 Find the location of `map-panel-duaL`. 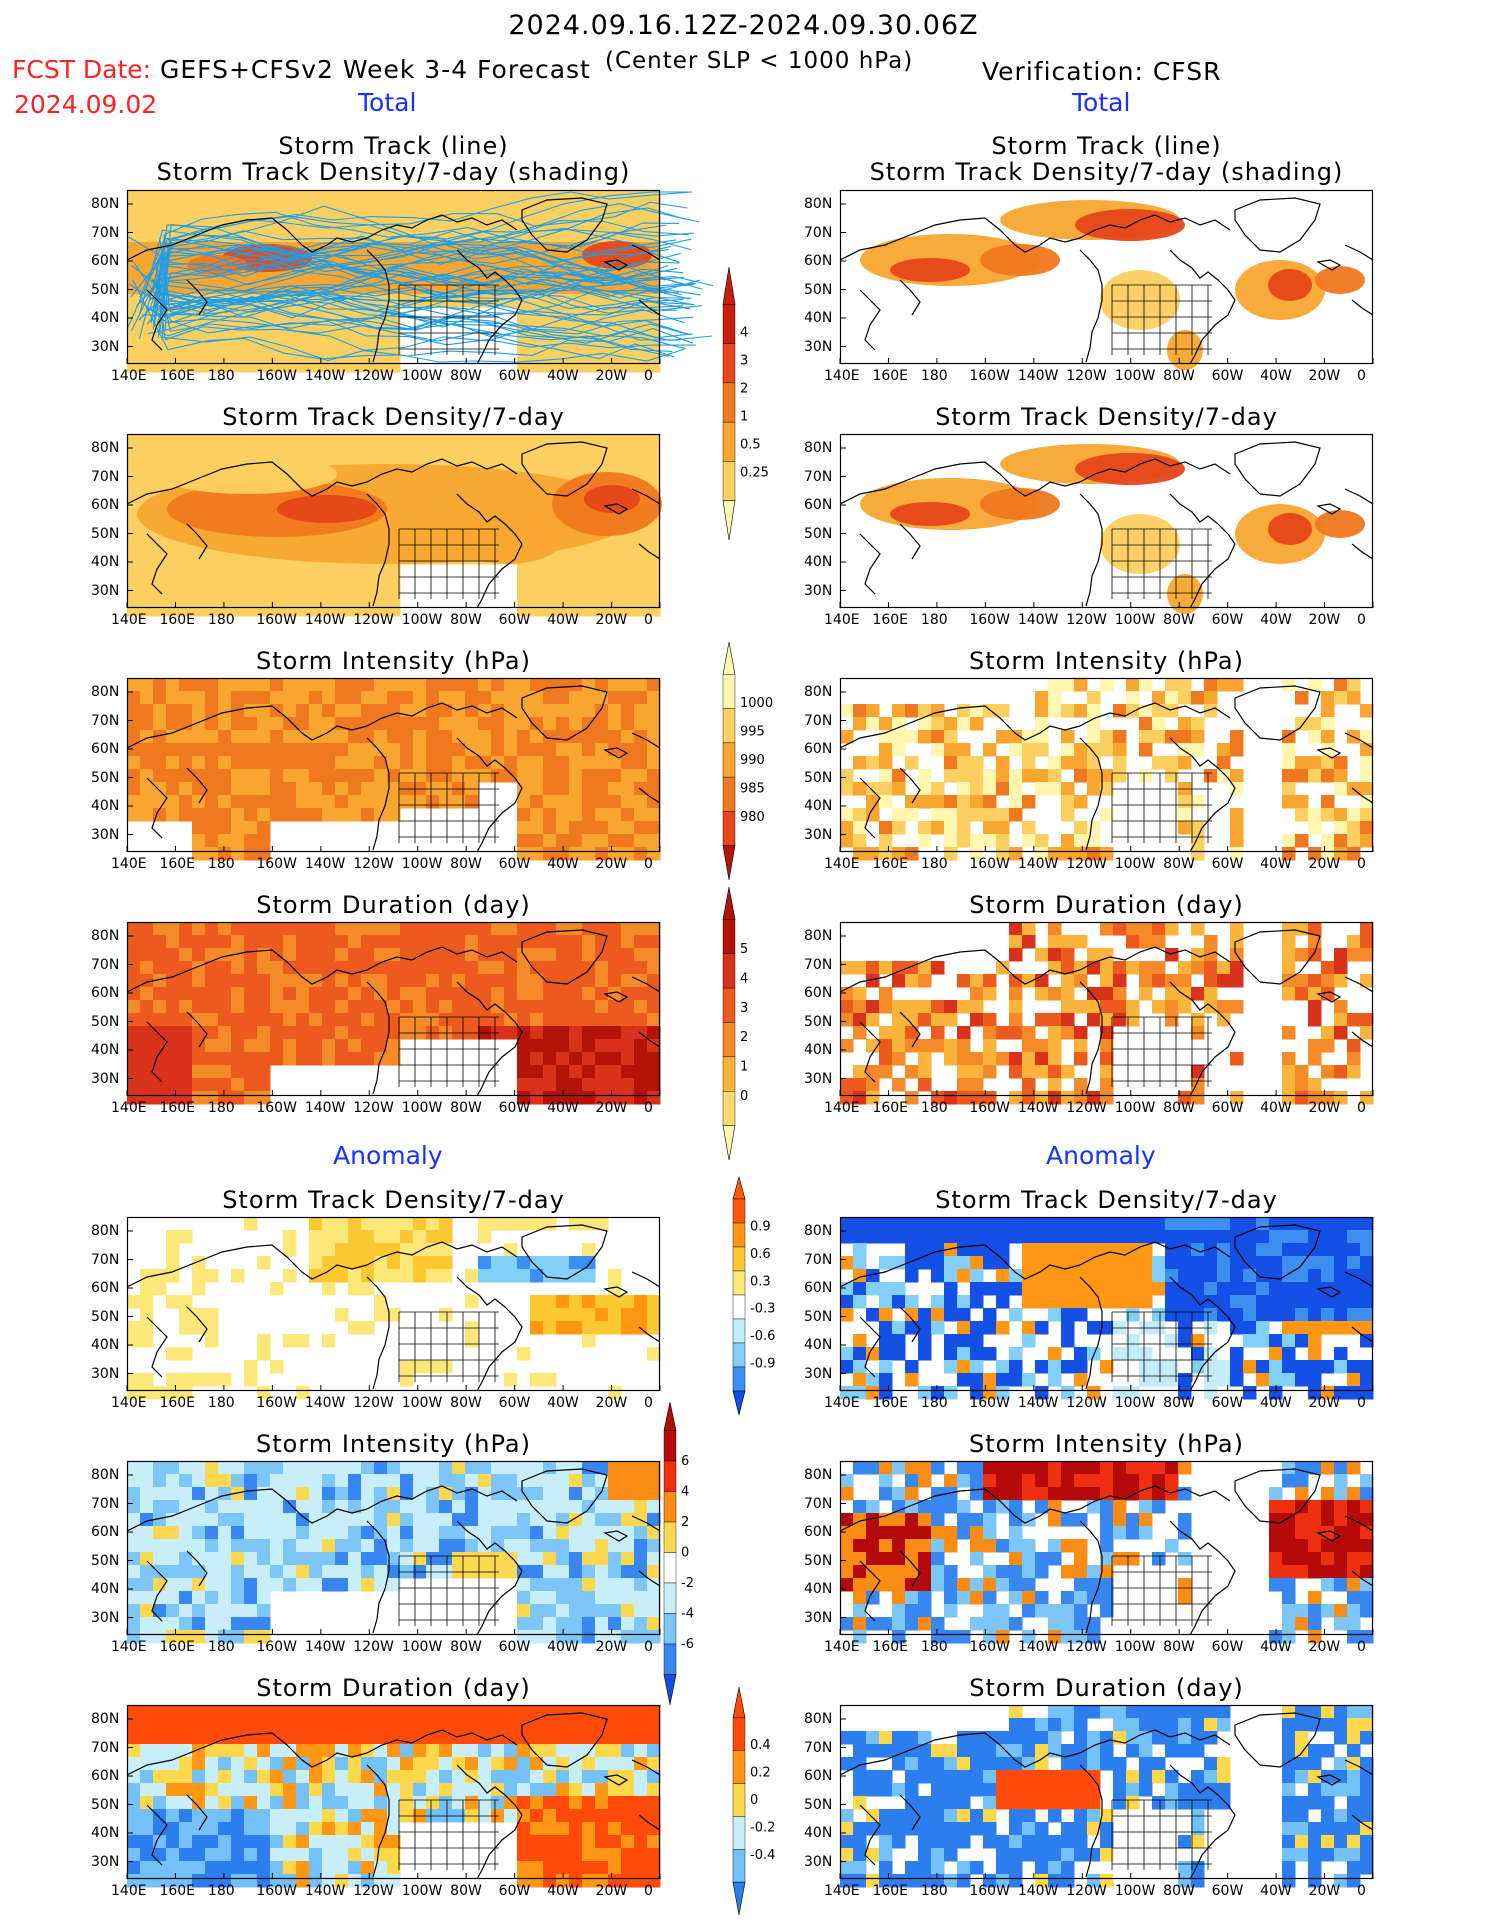

map-panel-duaL is located at coordinates (393, 1796).